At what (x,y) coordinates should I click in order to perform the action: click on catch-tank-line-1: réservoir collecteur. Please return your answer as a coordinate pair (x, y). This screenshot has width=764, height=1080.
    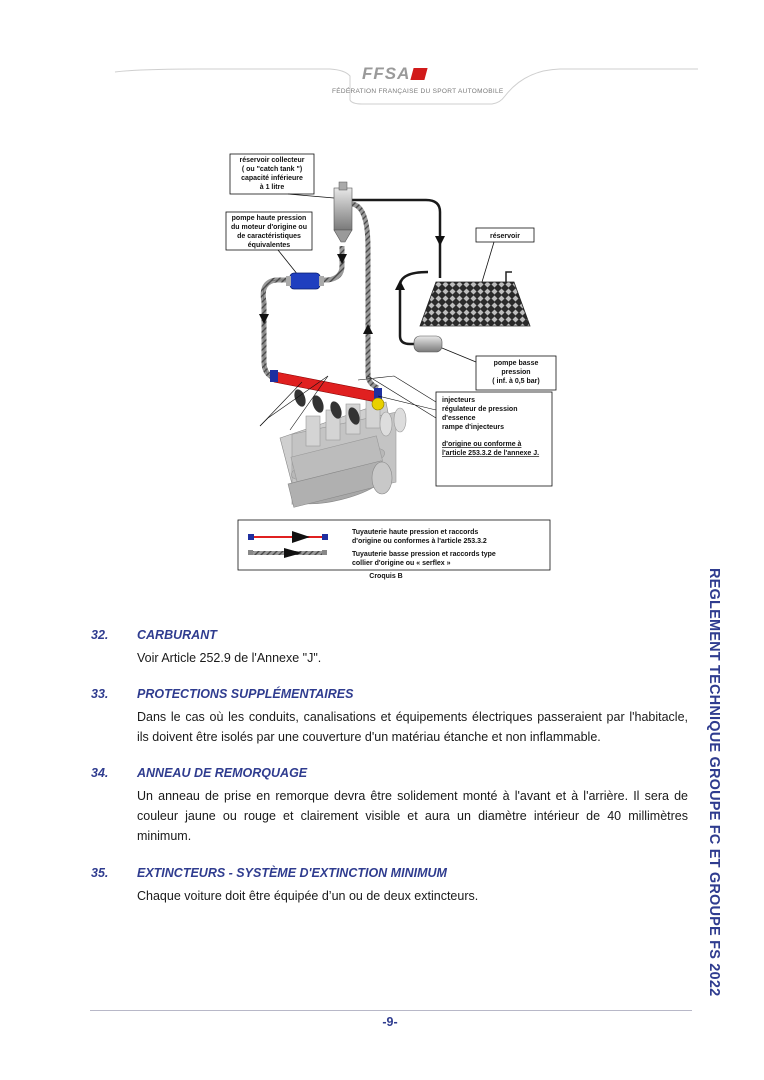
    Looking at the image, I should click on (272, 160).